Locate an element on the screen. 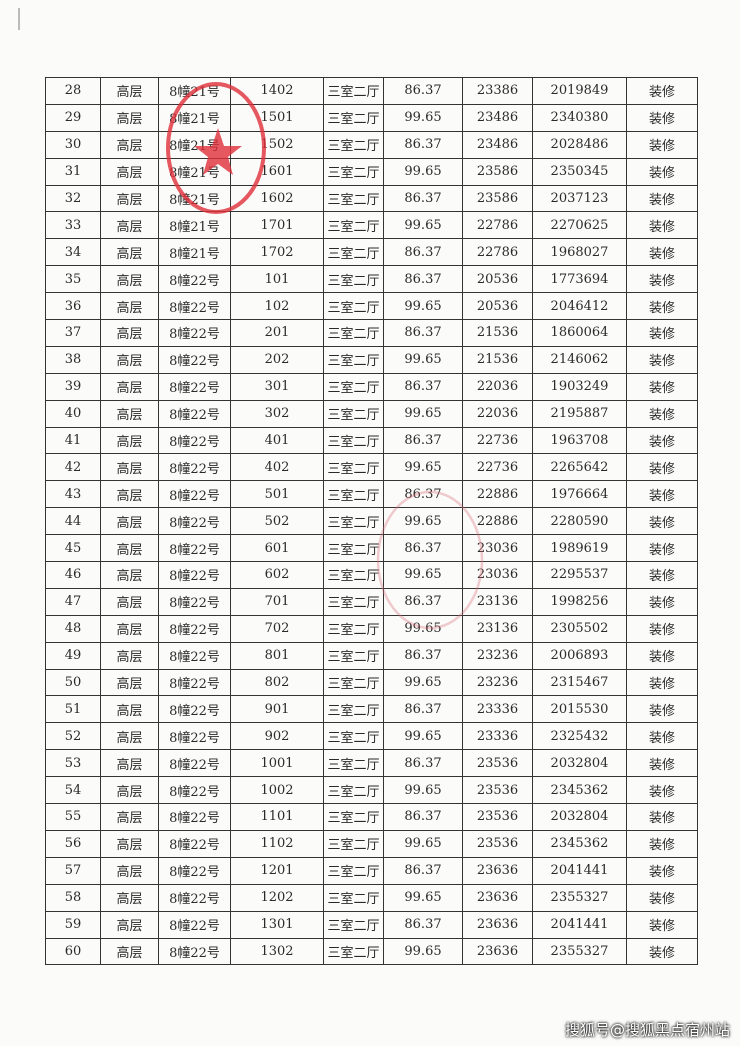  total-price-cell: 1976664 is located at coordinates (579, 494).